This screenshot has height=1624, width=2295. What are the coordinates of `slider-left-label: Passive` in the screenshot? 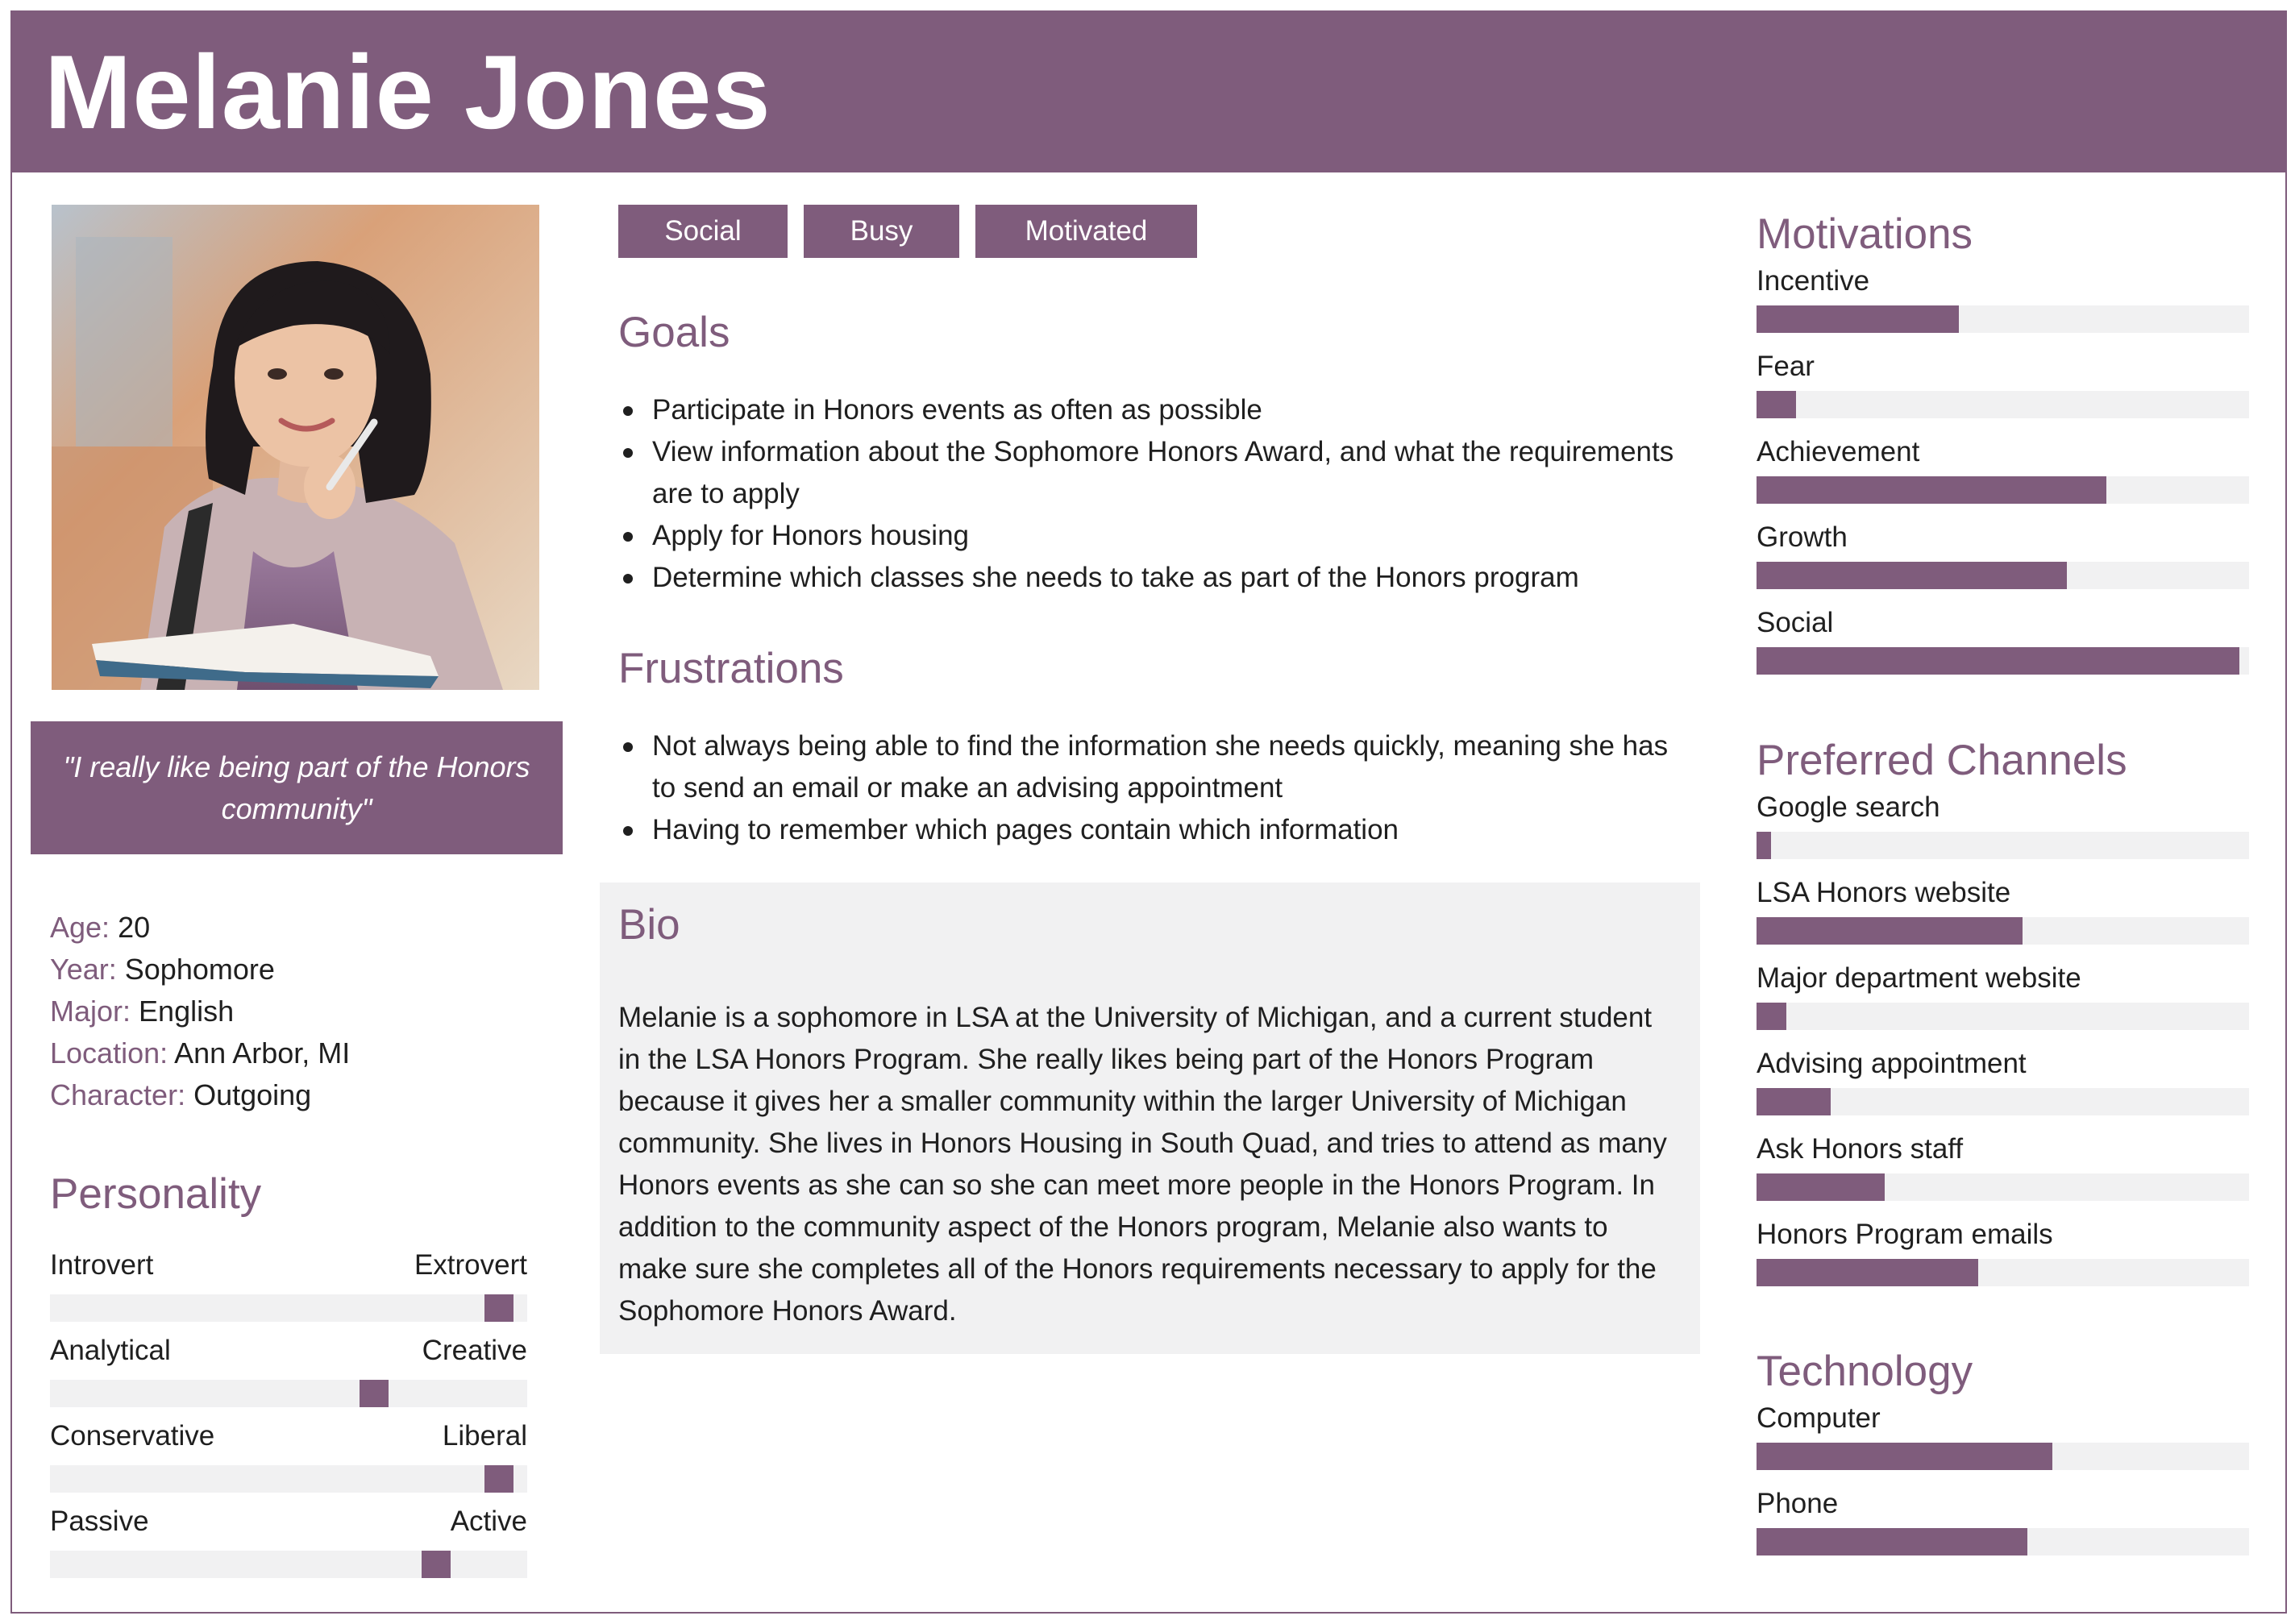 It's located at (99, 1521).